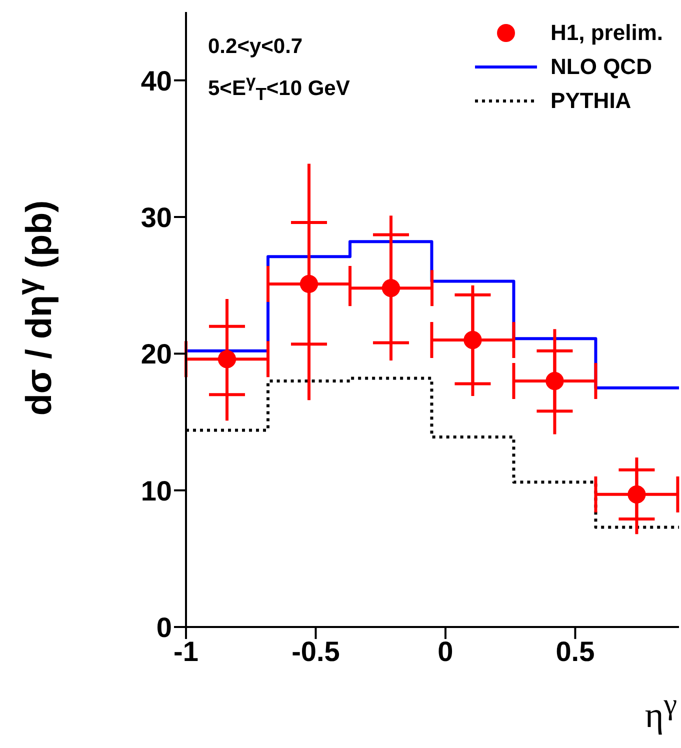  What do you see at coordinates (279, 88) in the screenshot?
I see `annotation-text: 5<E$^{γ}$$_{T}$<10 GeV` at bounding box center [279, 88].